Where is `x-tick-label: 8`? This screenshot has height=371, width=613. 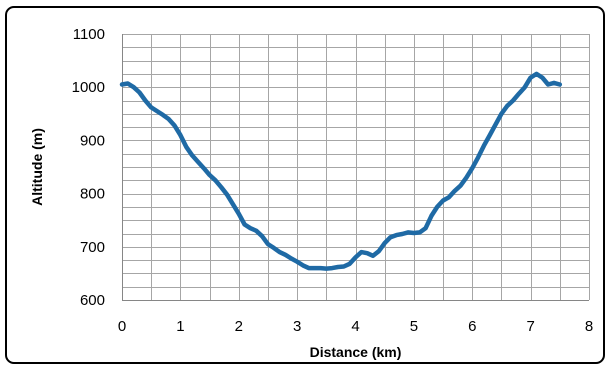 x-tick-label: 8 is located at coordinates (589, 326).